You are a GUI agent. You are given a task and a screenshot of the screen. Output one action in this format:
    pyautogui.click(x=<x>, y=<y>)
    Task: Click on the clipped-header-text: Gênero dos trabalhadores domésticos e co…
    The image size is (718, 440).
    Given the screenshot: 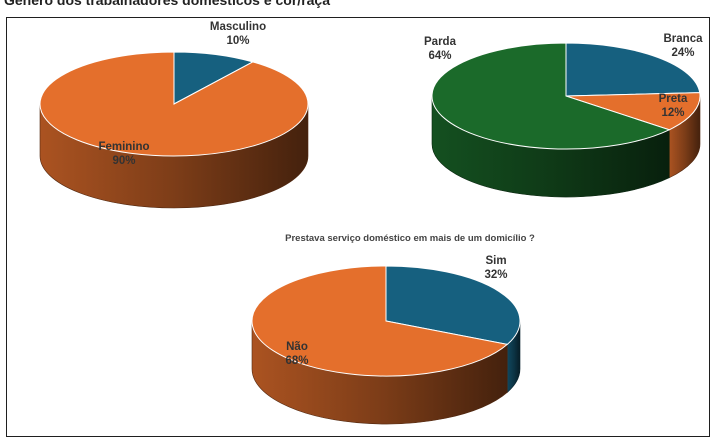 What is the action you would take?
    pyautogui.click(x=359, y=8)
    